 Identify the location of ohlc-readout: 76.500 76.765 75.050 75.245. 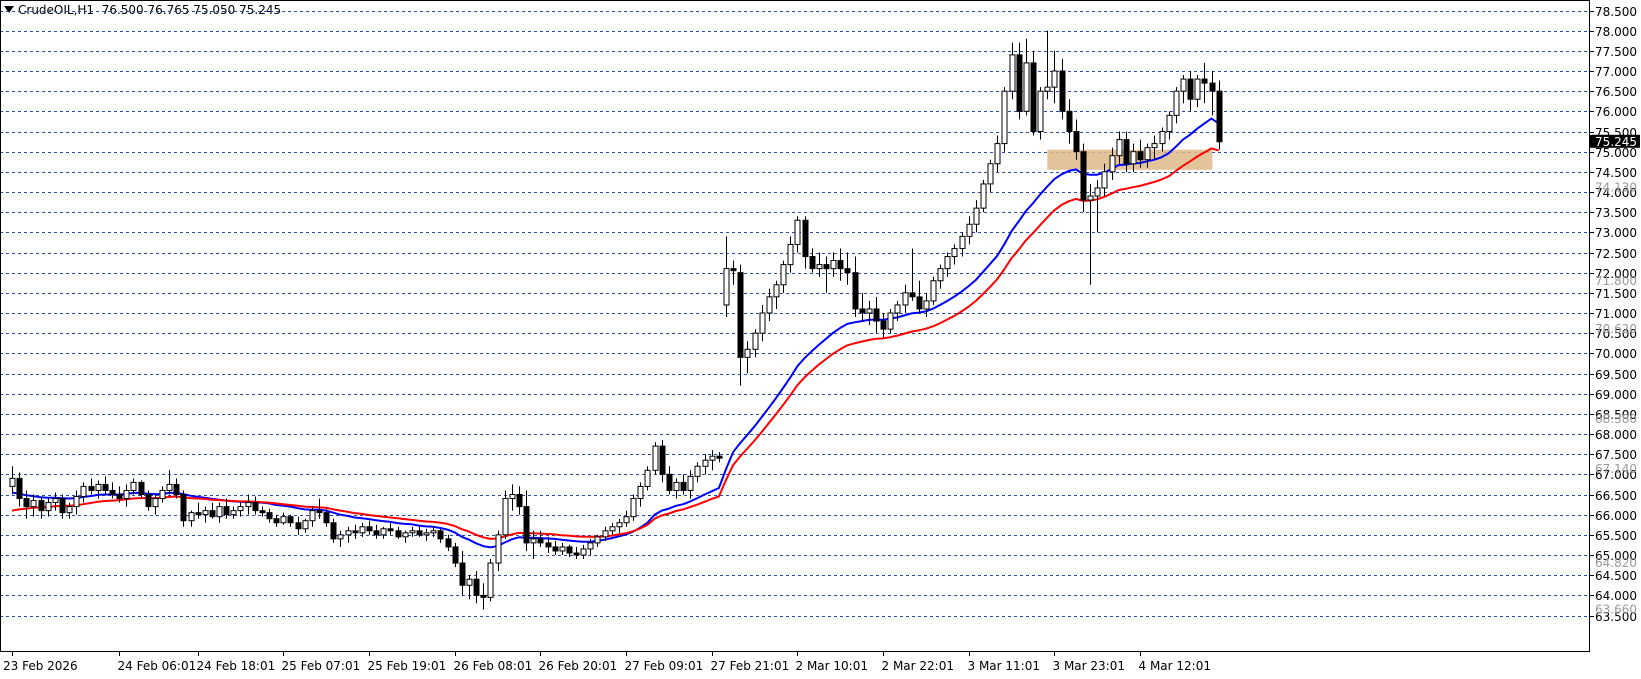
(191, 10).